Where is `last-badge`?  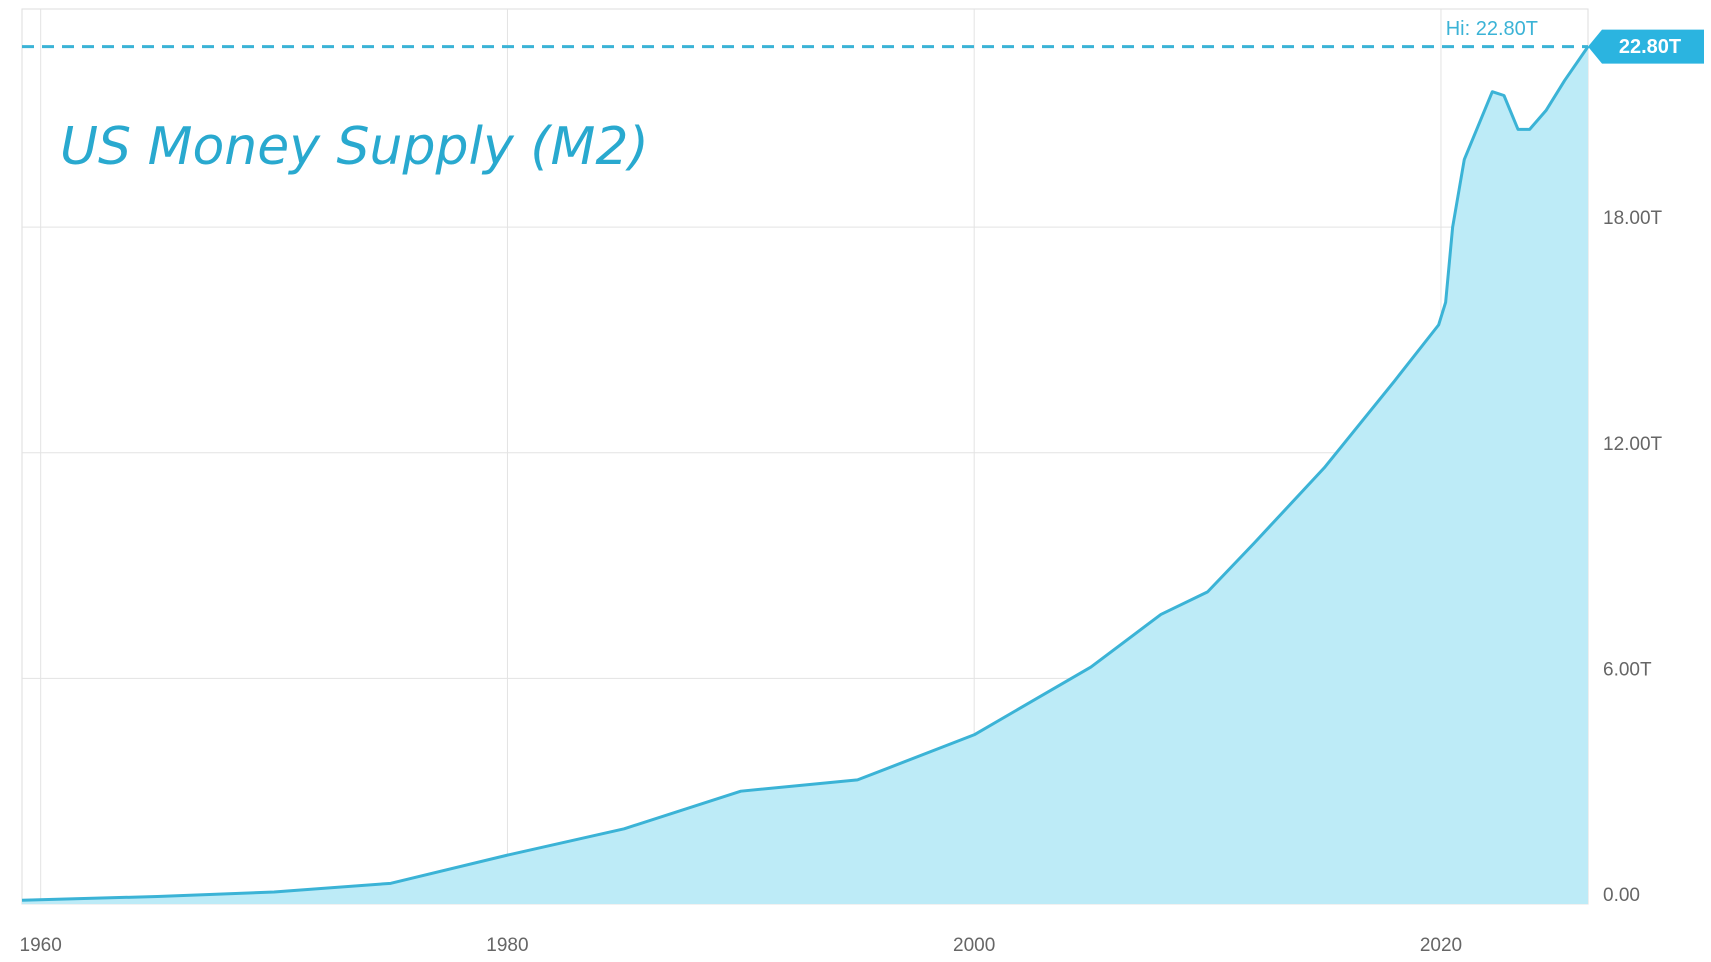
last-badge is located at coordinates (1646, 46).